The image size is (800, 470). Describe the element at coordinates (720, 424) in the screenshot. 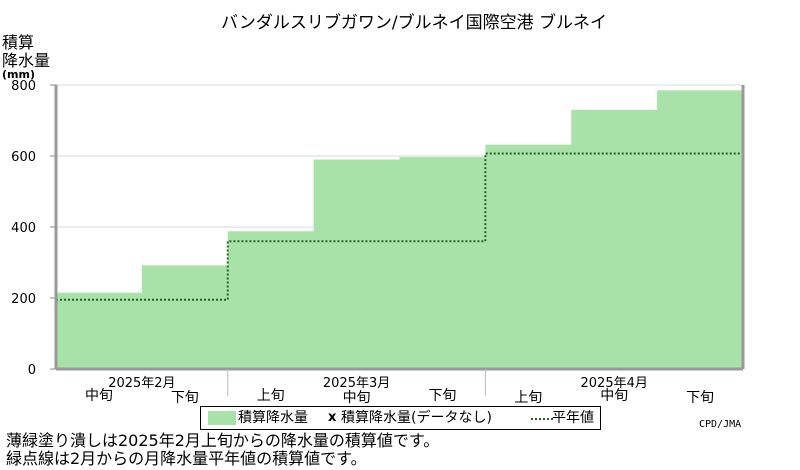

I see `credit-text: CPD/JMA` at that location.